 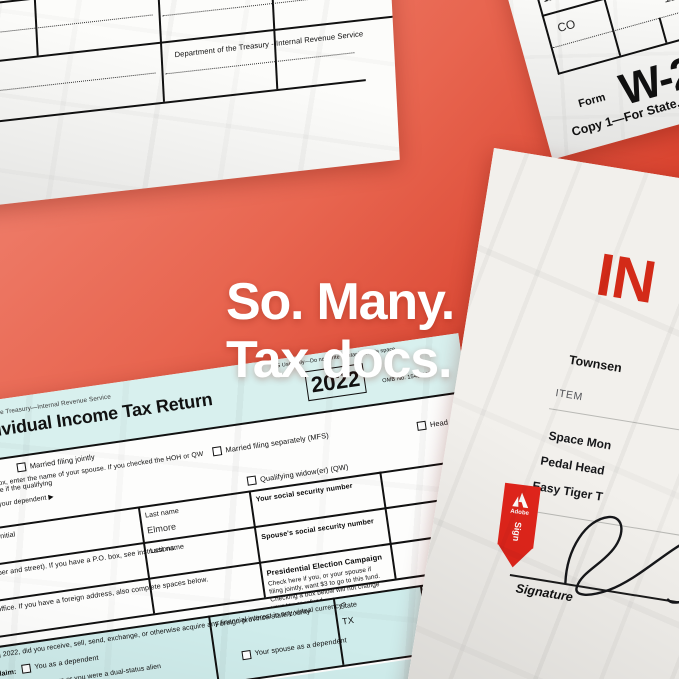 I want to click on checkbox-qualifying-widower, so click(x=251, y=480).